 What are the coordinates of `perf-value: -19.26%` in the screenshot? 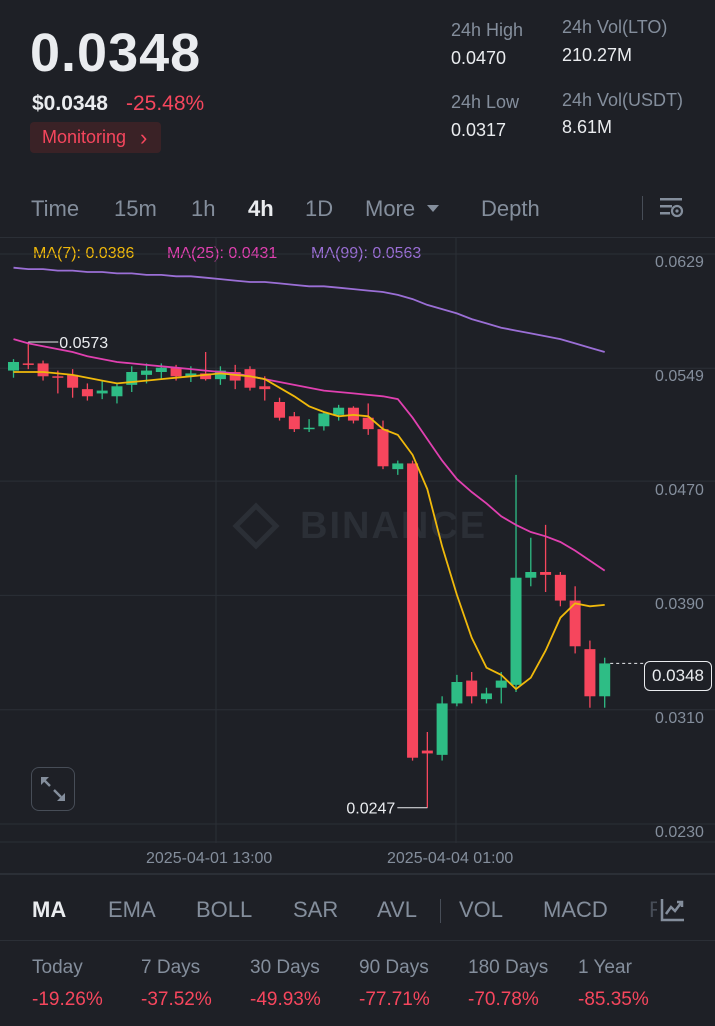 It's located at (67, 999).